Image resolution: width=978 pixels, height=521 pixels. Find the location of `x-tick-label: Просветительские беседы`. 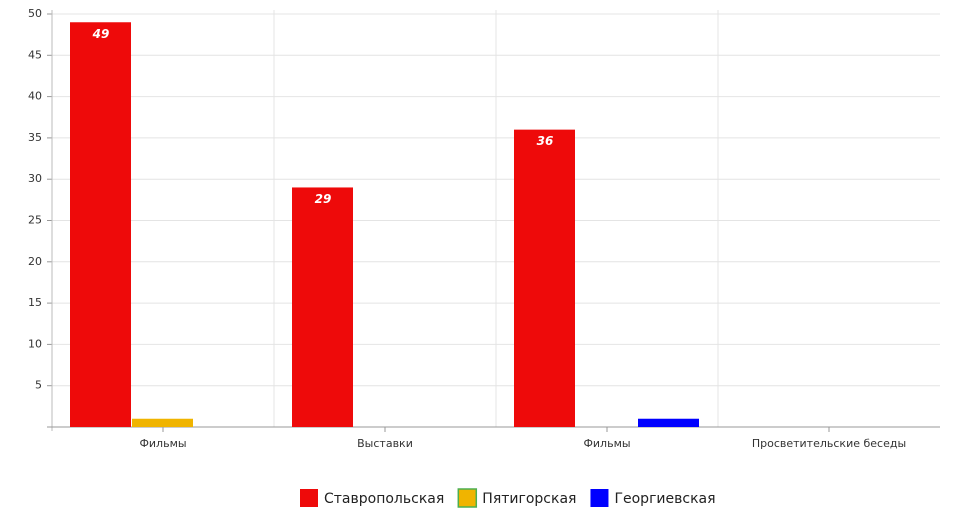

x-tick-label: Просветительские беседы is located at coordinates (829, 443).